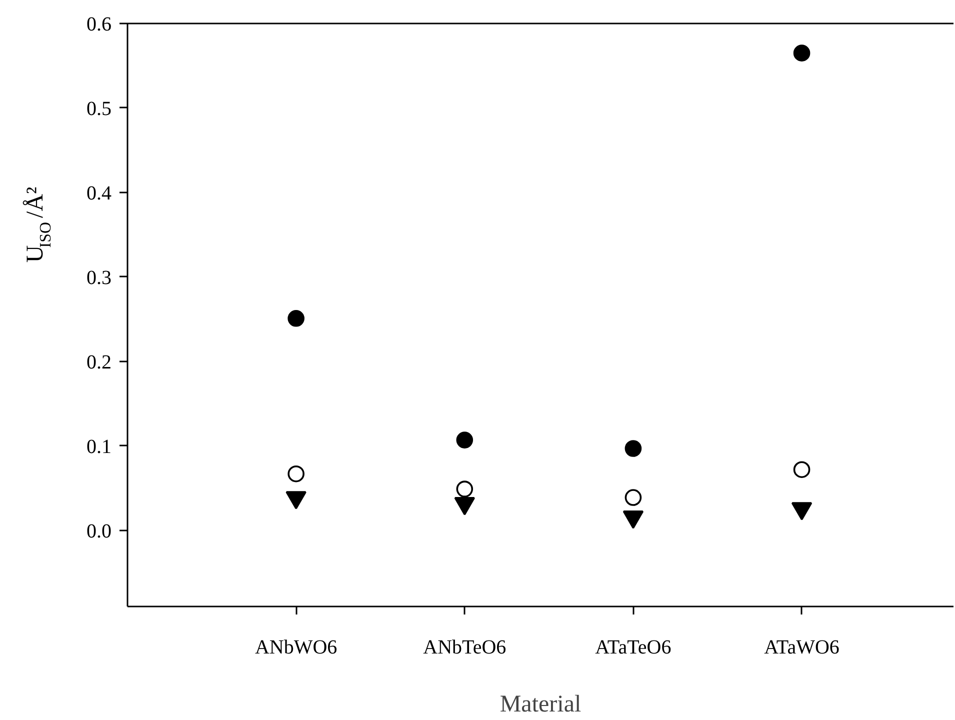 This screenshot has width=955, height=720. I want to click on y-tick-label: 0.1, so click(99, 447).